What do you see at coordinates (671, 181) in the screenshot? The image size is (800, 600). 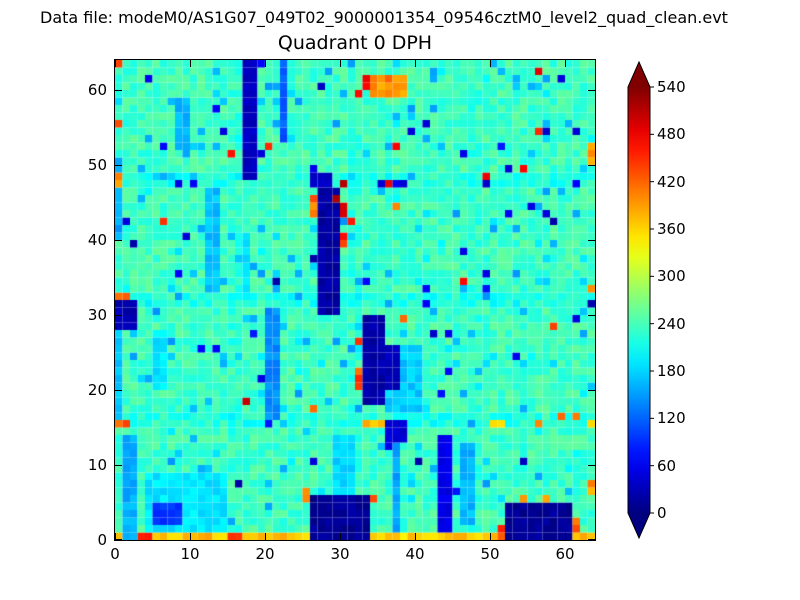 I see `colorbar-tick-label: 420` at bounding box center [671, 181].